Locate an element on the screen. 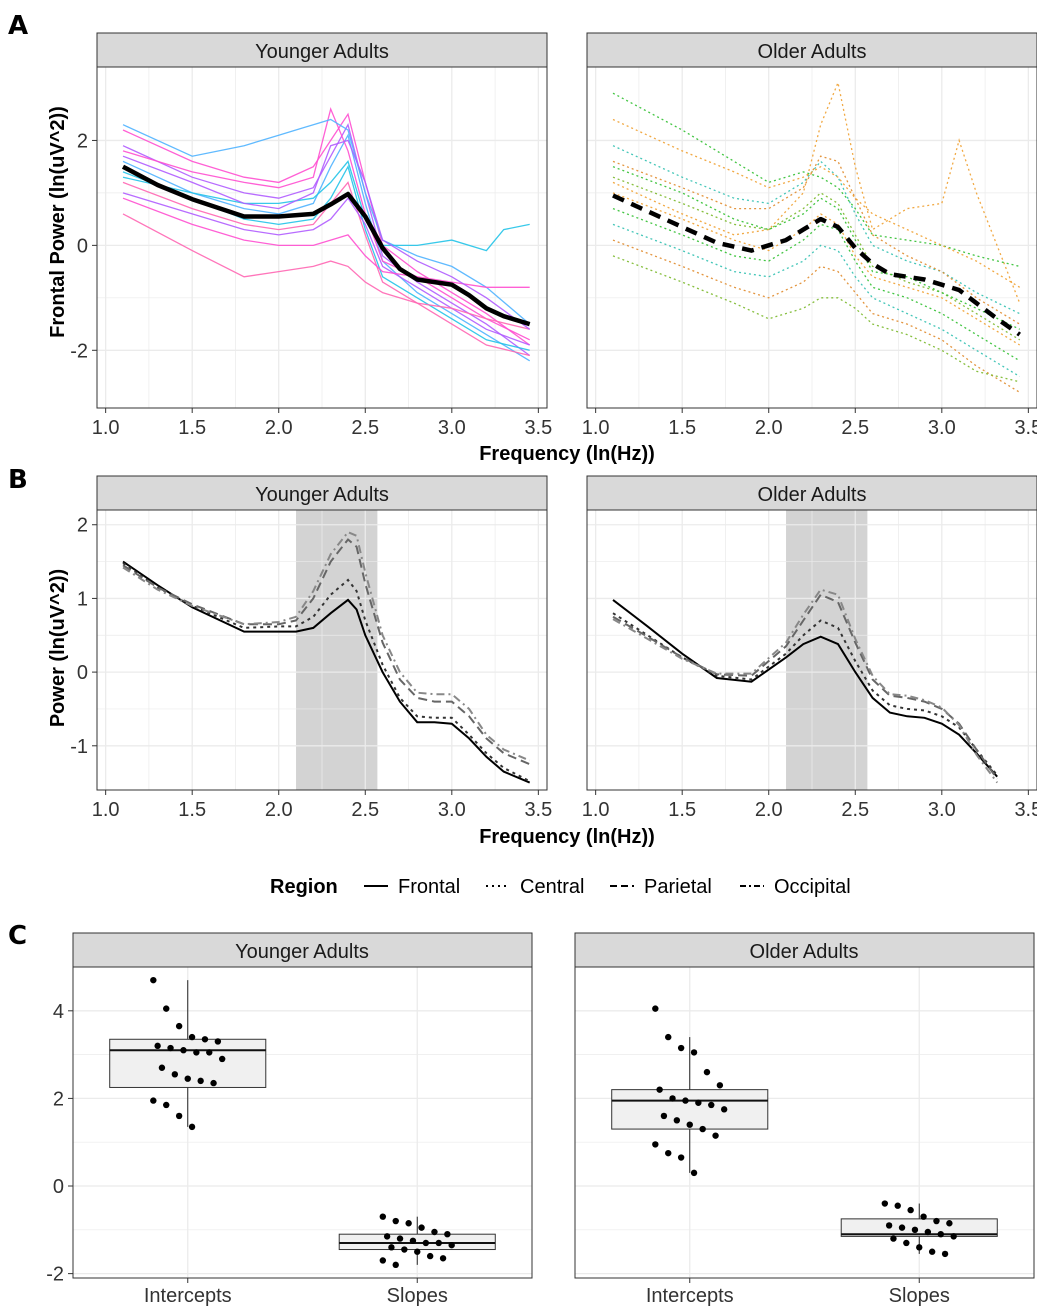 The image size is (1037, 1308). legend-label-frontal: Frontal is located at coordinates (429, 887).